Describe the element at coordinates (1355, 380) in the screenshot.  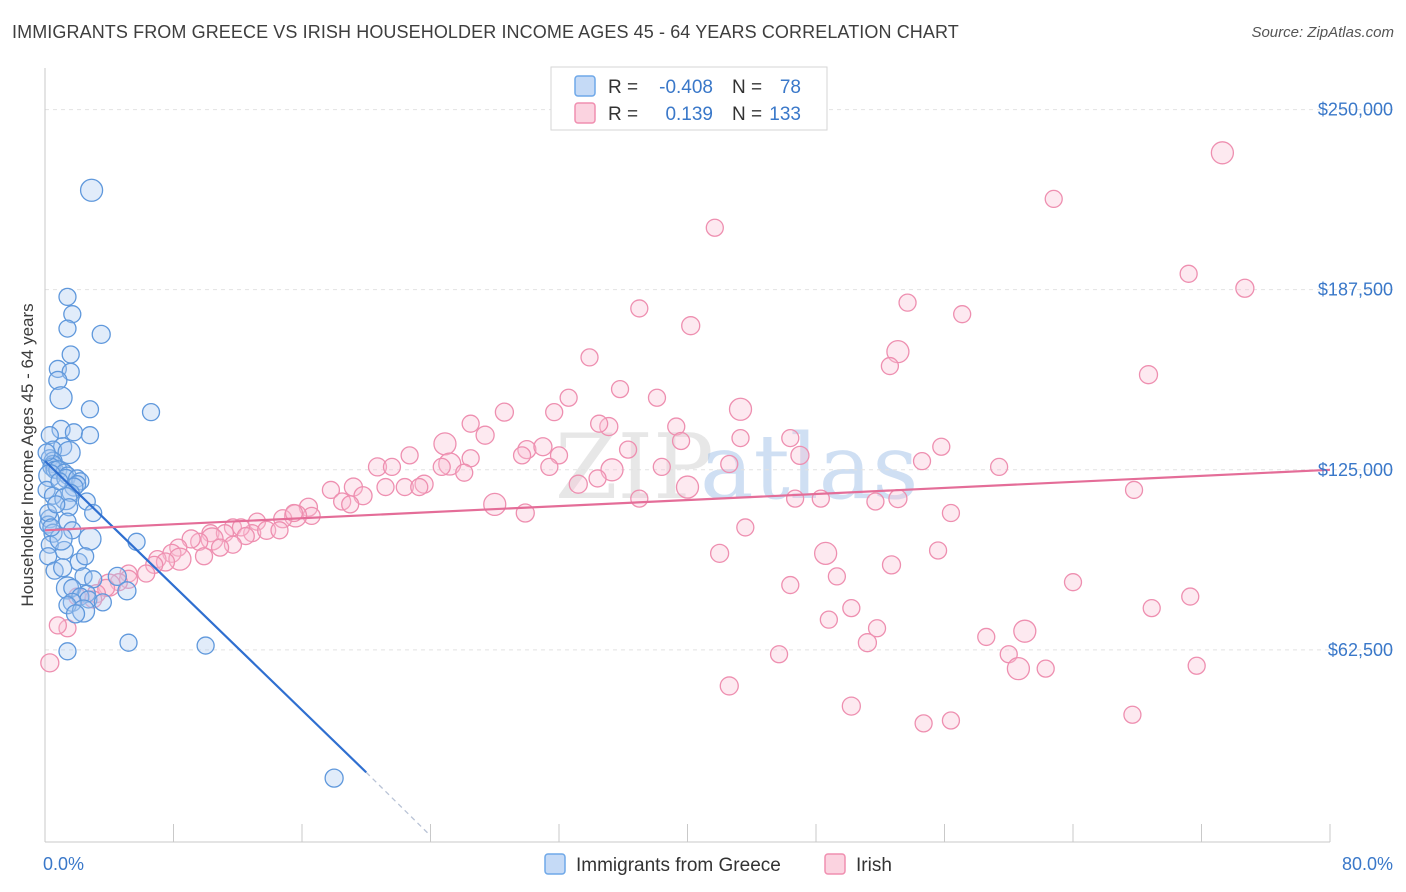
I see `y-tick-labels: $62,500 $125,000 $187,500 $250,000` at that location.